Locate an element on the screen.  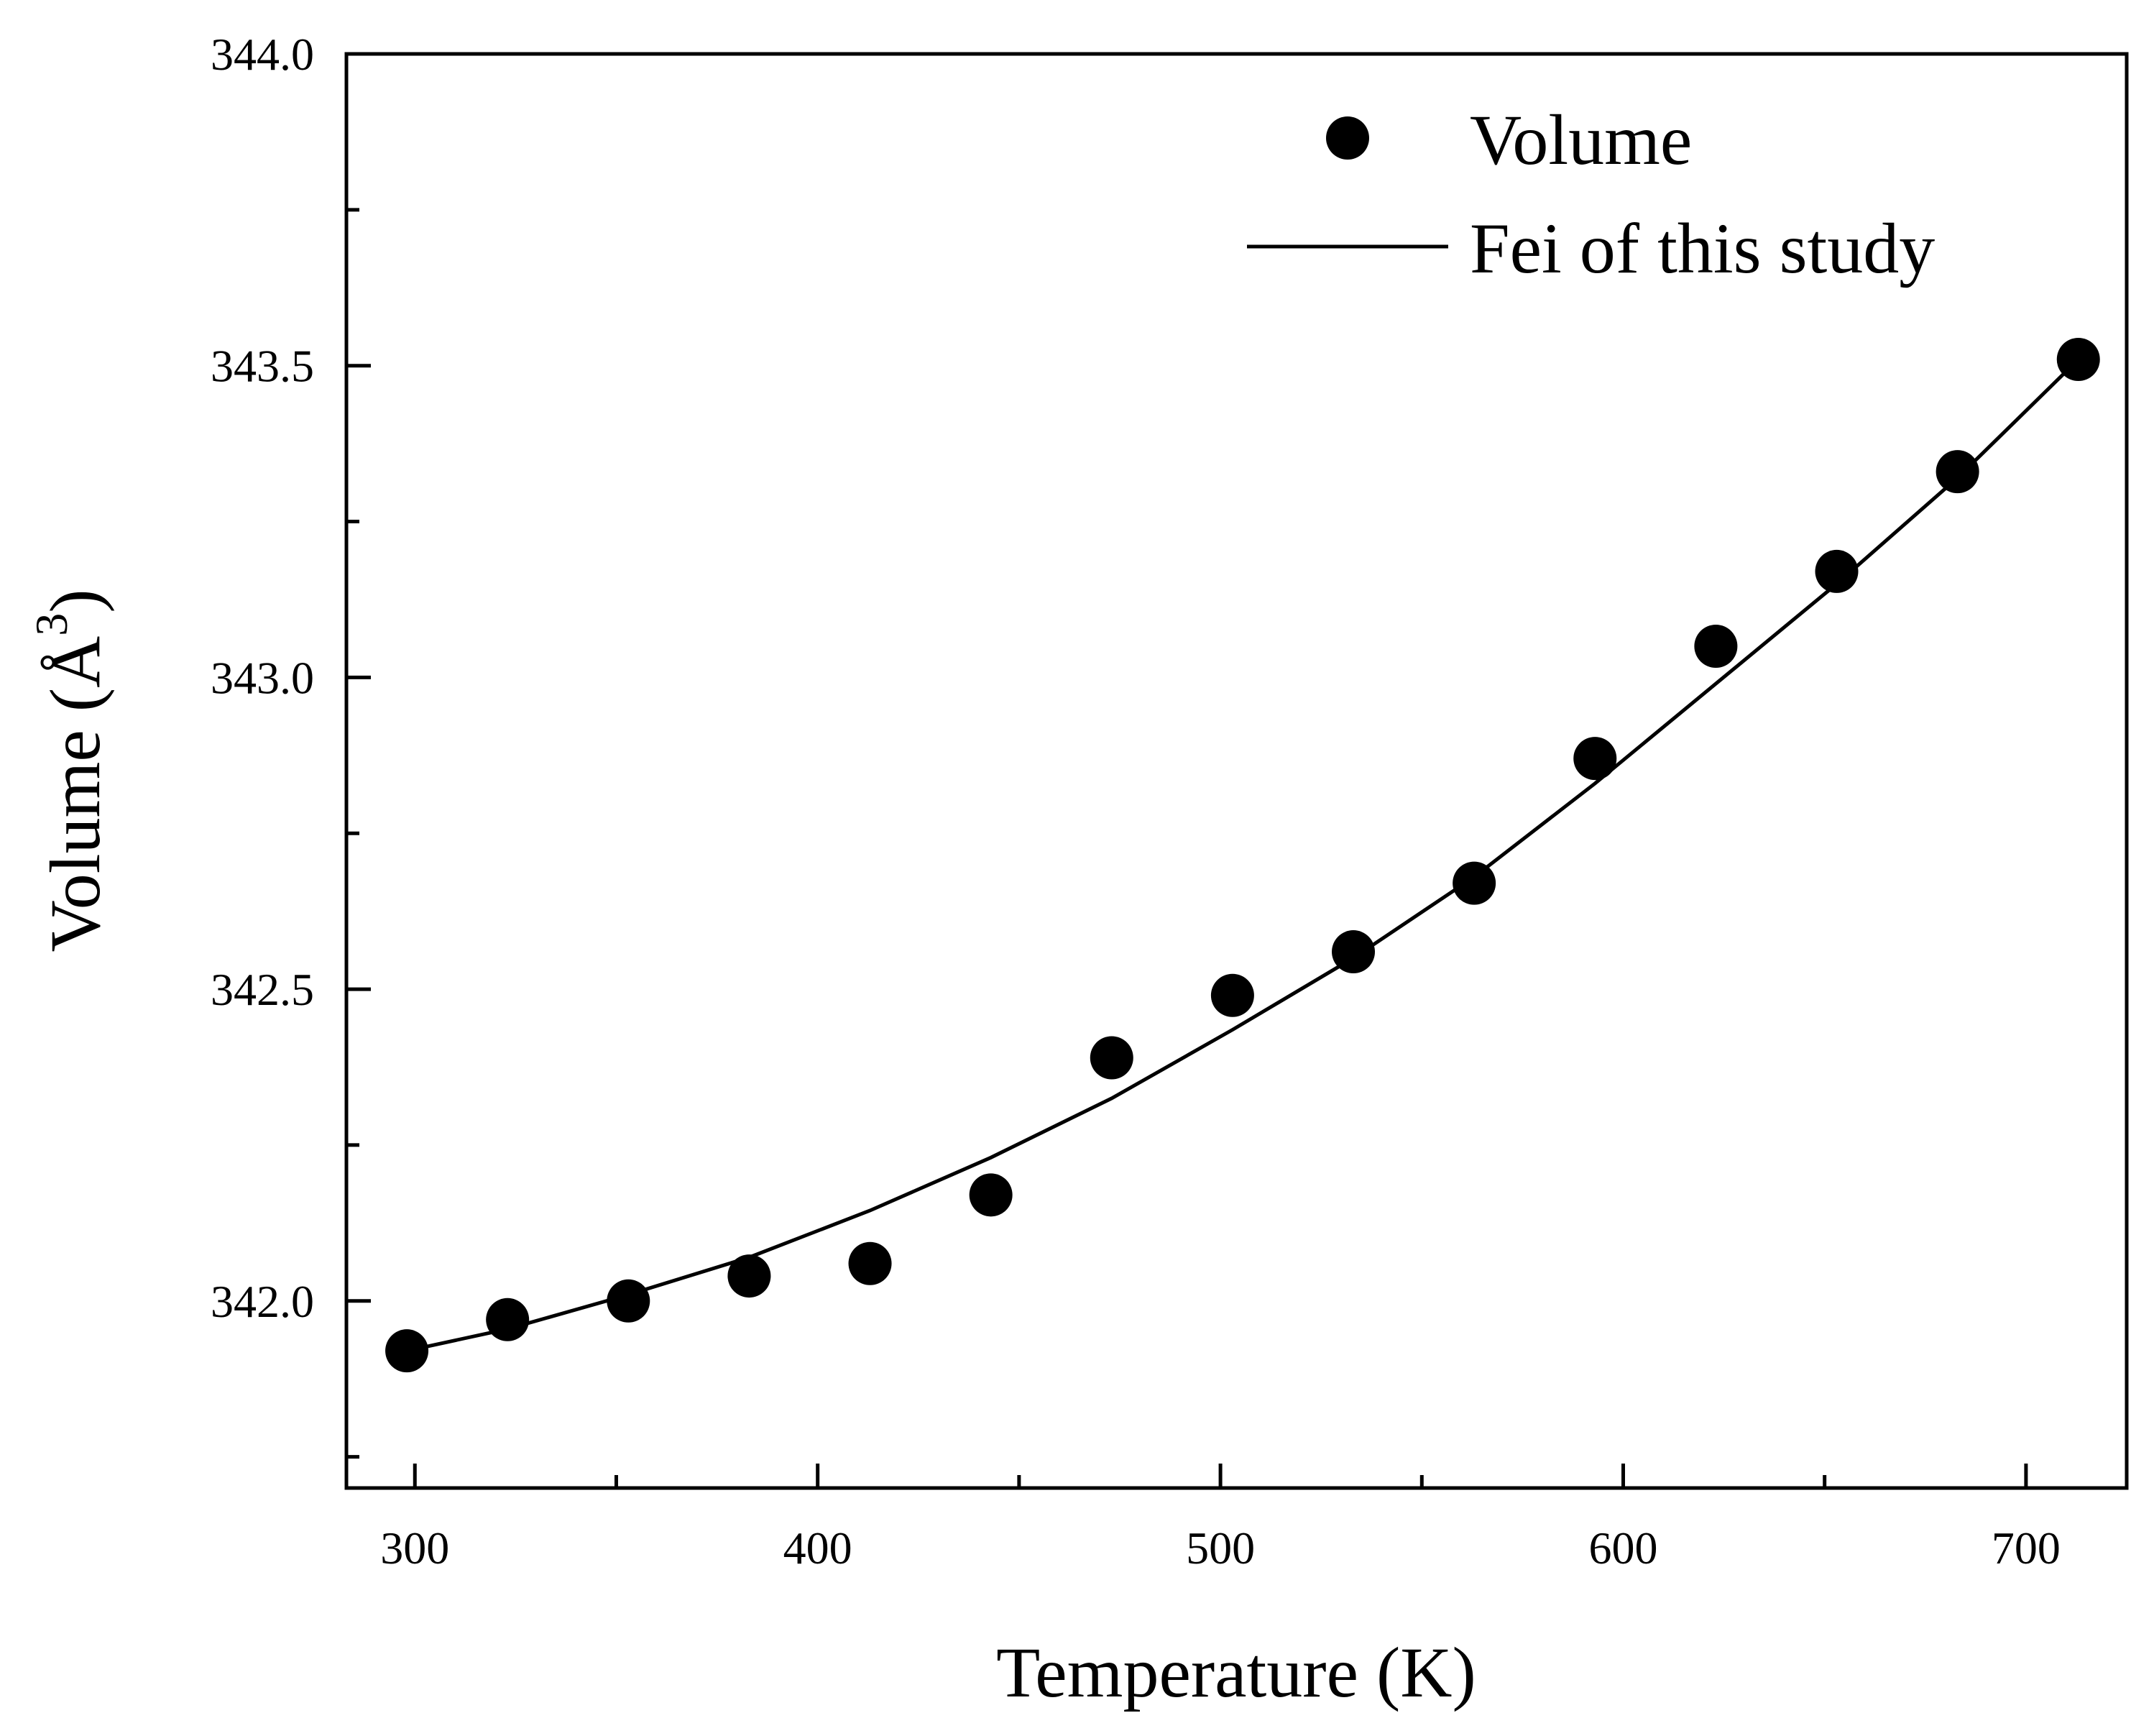
x-tick-label: 600 is located at coordinates (1623, 1548).